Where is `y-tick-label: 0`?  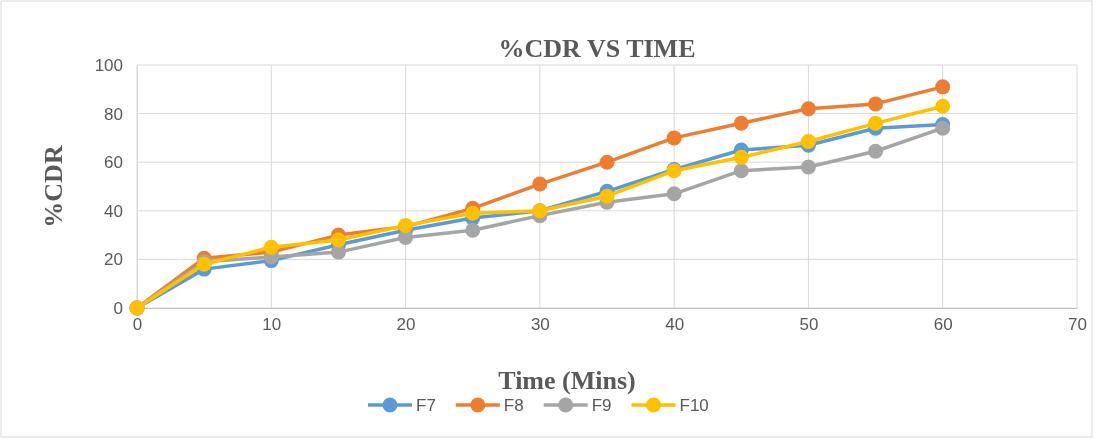 y-tick-label: 0 is located at coordinates (118, 308).